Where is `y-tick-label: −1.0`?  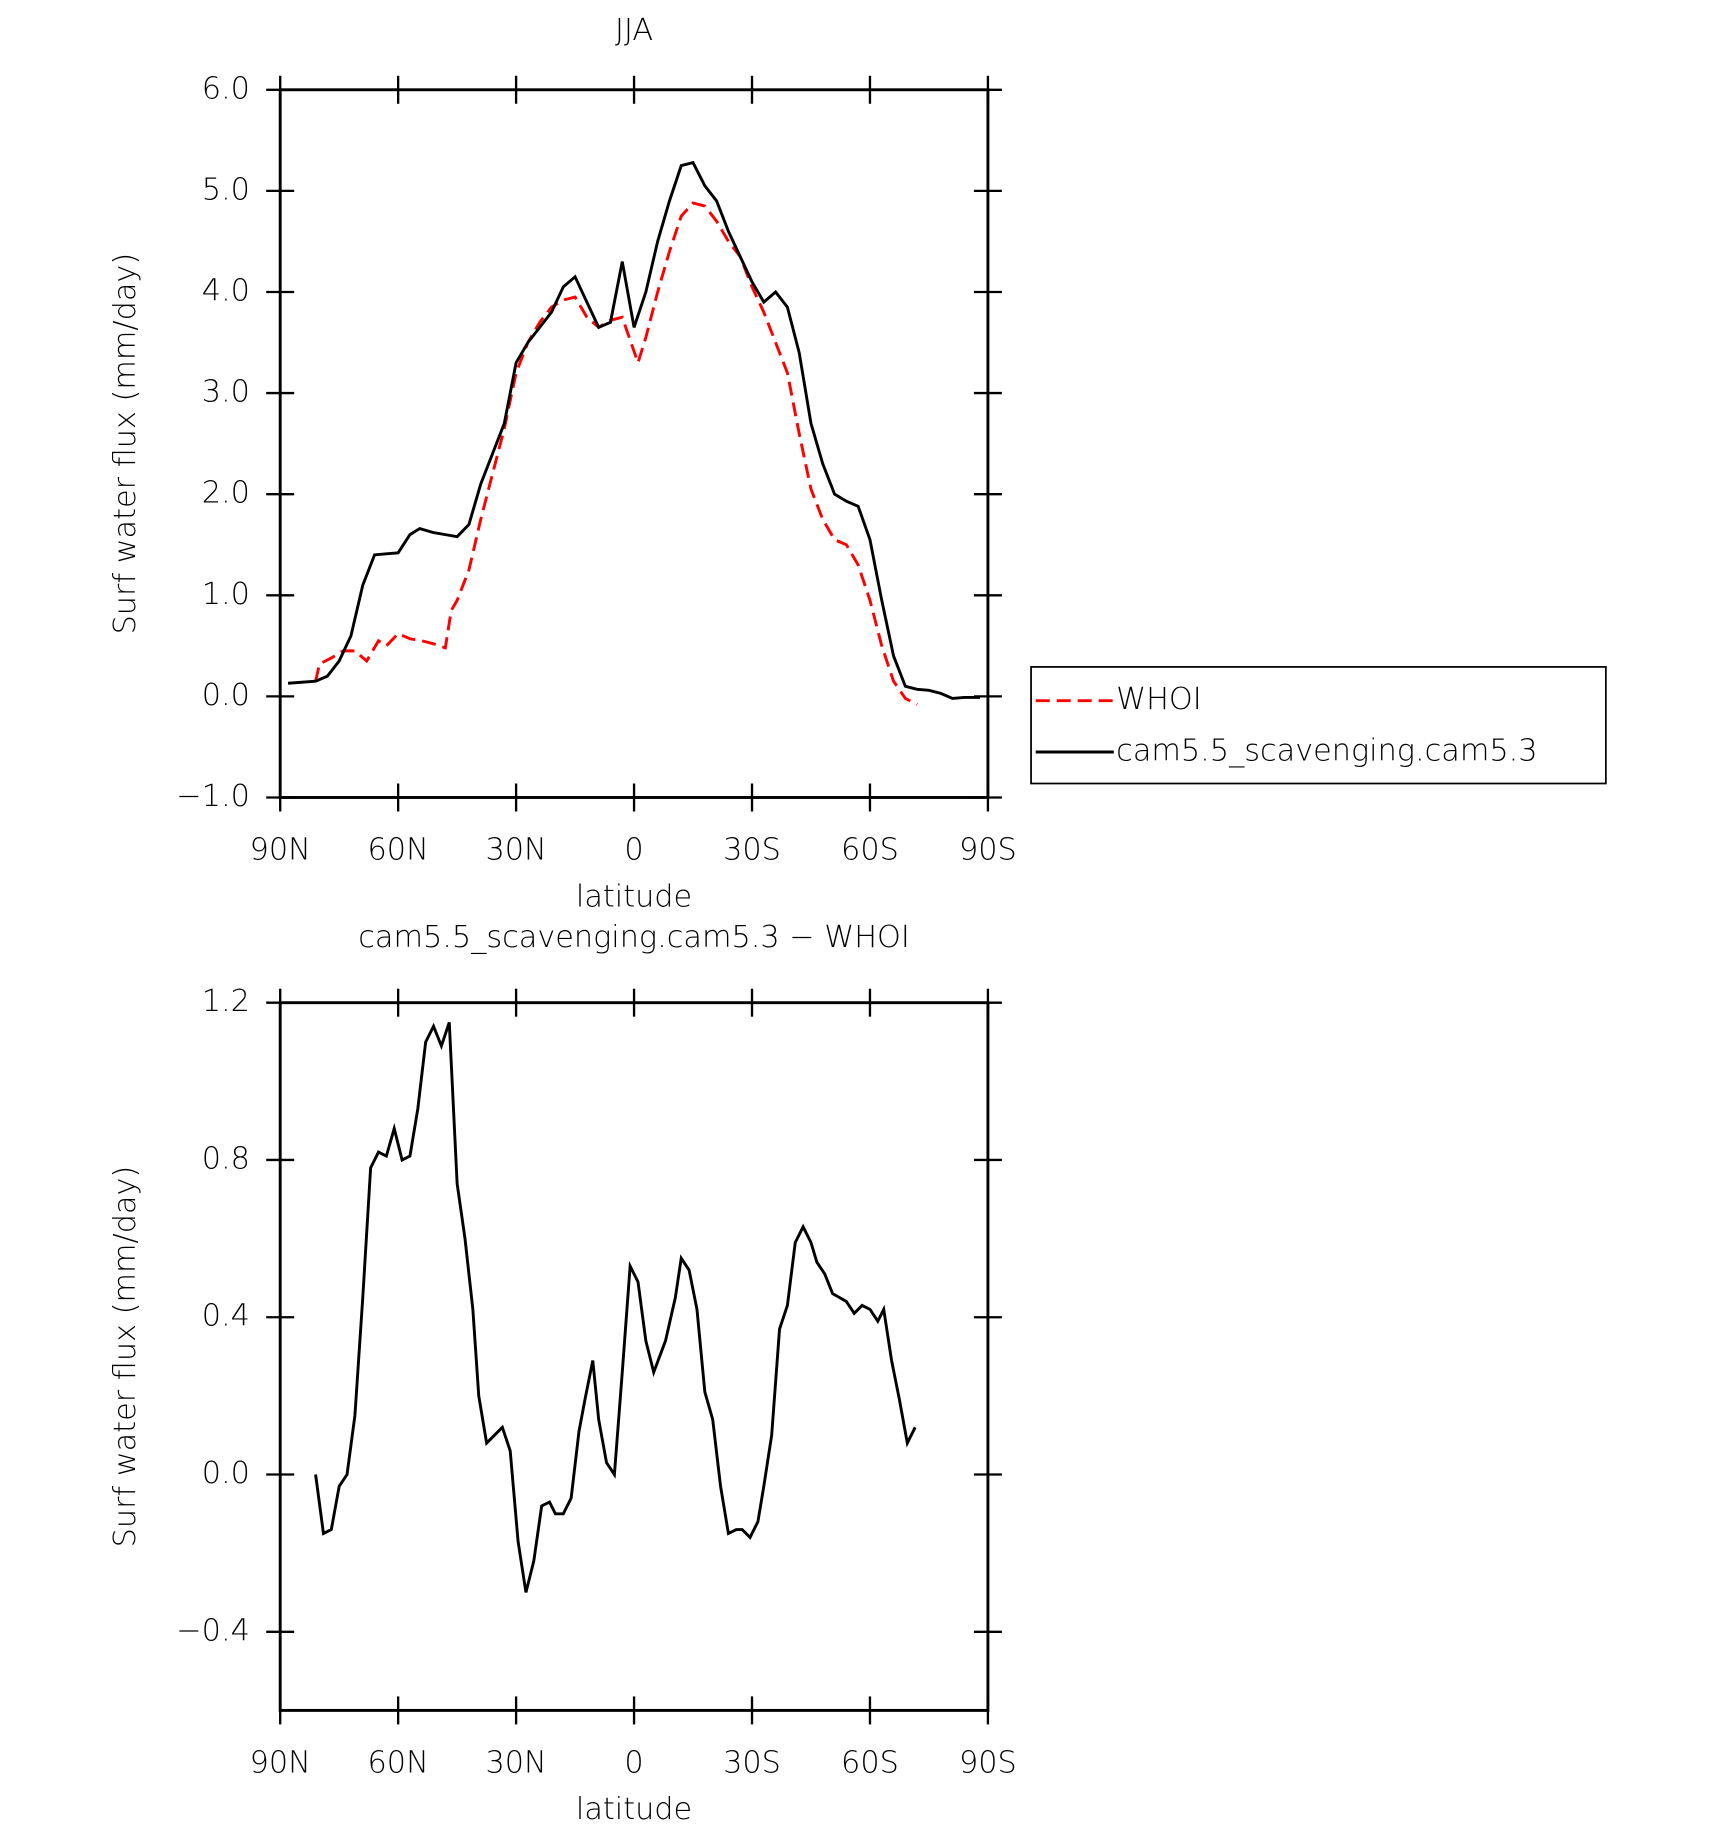 y-tick-label: −1.0 is located at coordinates (213, 796).